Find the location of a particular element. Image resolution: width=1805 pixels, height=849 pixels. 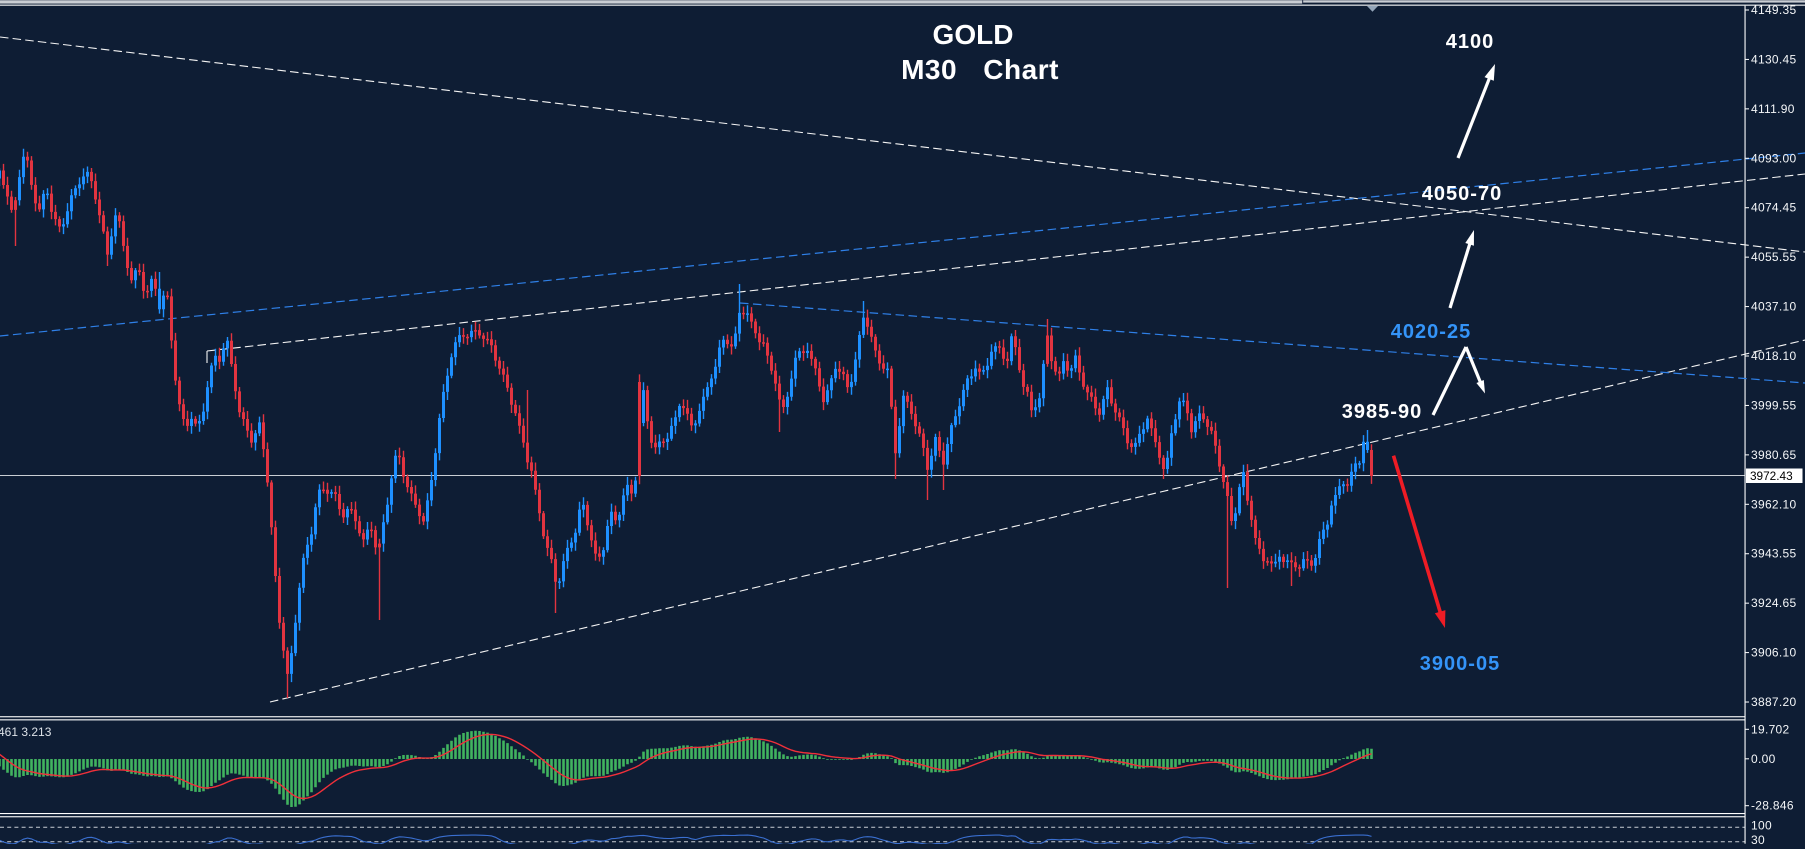

svg-text: GOLD is located at coordinates (973, 34).